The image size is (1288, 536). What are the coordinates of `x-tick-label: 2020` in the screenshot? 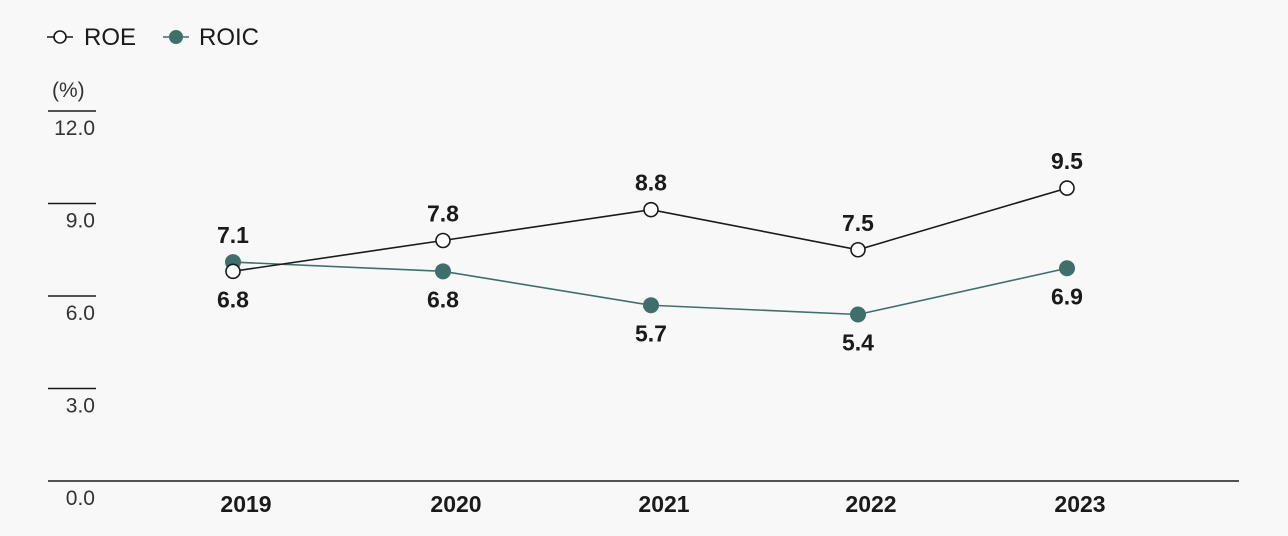 It's located at (455, 504).